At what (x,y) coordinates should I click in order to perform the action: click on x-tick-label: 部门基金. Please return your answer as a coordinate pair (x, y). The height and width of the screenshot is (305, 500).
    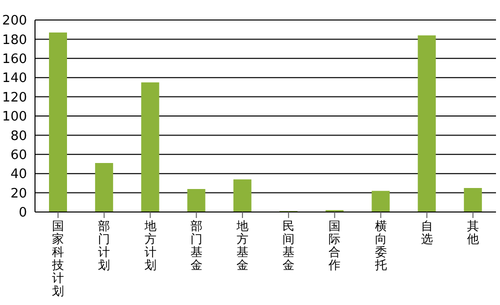
    Looking at the image, I should click on (196, 245).